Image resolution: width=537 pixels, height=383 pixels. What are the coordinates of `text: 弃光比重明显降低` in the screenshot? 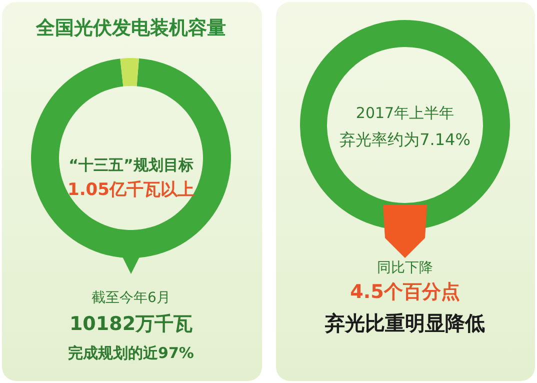 It's located at (404, 323).